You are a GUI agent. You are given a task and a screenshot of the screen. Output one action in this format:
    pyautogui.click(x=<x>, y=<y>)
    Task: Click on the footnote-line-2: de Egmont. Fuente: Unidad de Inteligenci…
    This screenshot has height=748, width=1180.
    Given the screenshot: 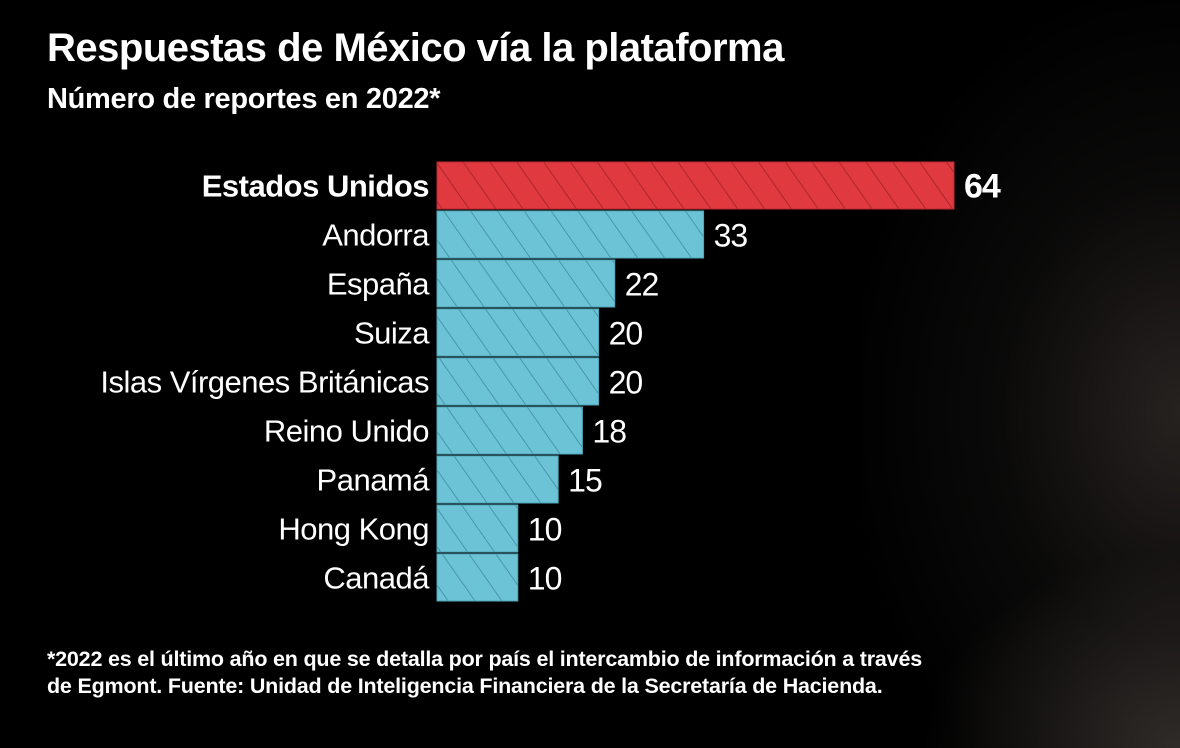 What is the action you would take?
    pyautogui.click(x=465, y=686)
    